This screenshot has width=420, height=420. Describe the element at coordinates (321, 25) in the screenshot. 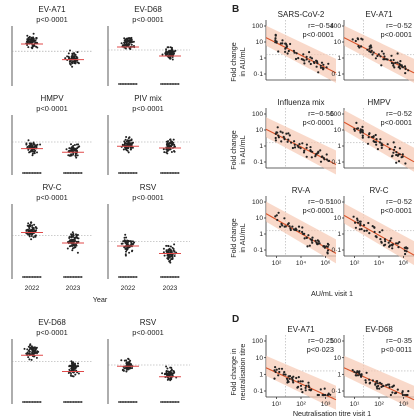

I see `panel-b-r-0: r=−0·54` at that location.